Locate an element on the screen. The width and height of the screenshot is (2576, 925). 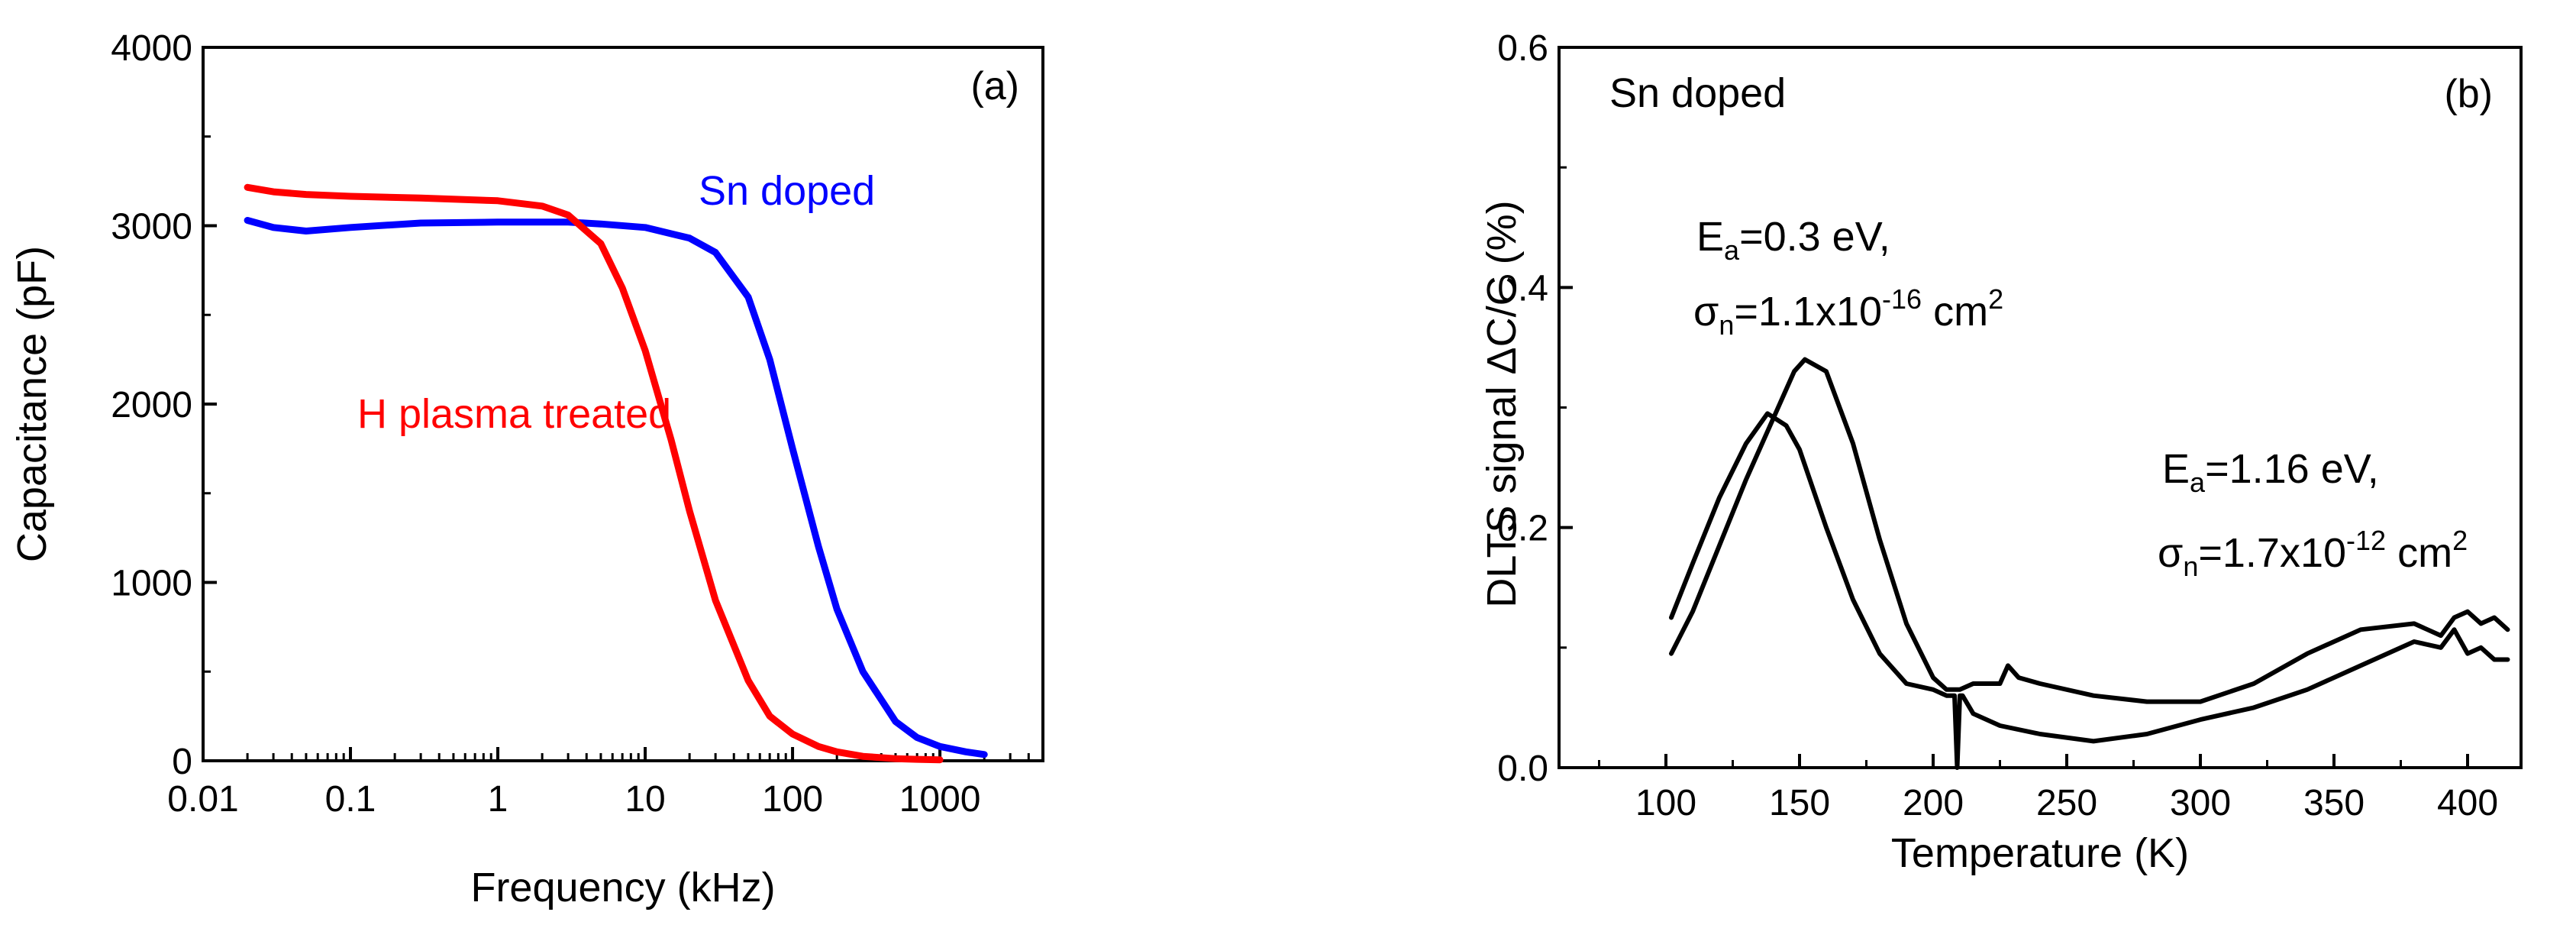
panel-b-x-ticks: 100 150 200 250 300 350 400 is located at coordinates (2048, 788).